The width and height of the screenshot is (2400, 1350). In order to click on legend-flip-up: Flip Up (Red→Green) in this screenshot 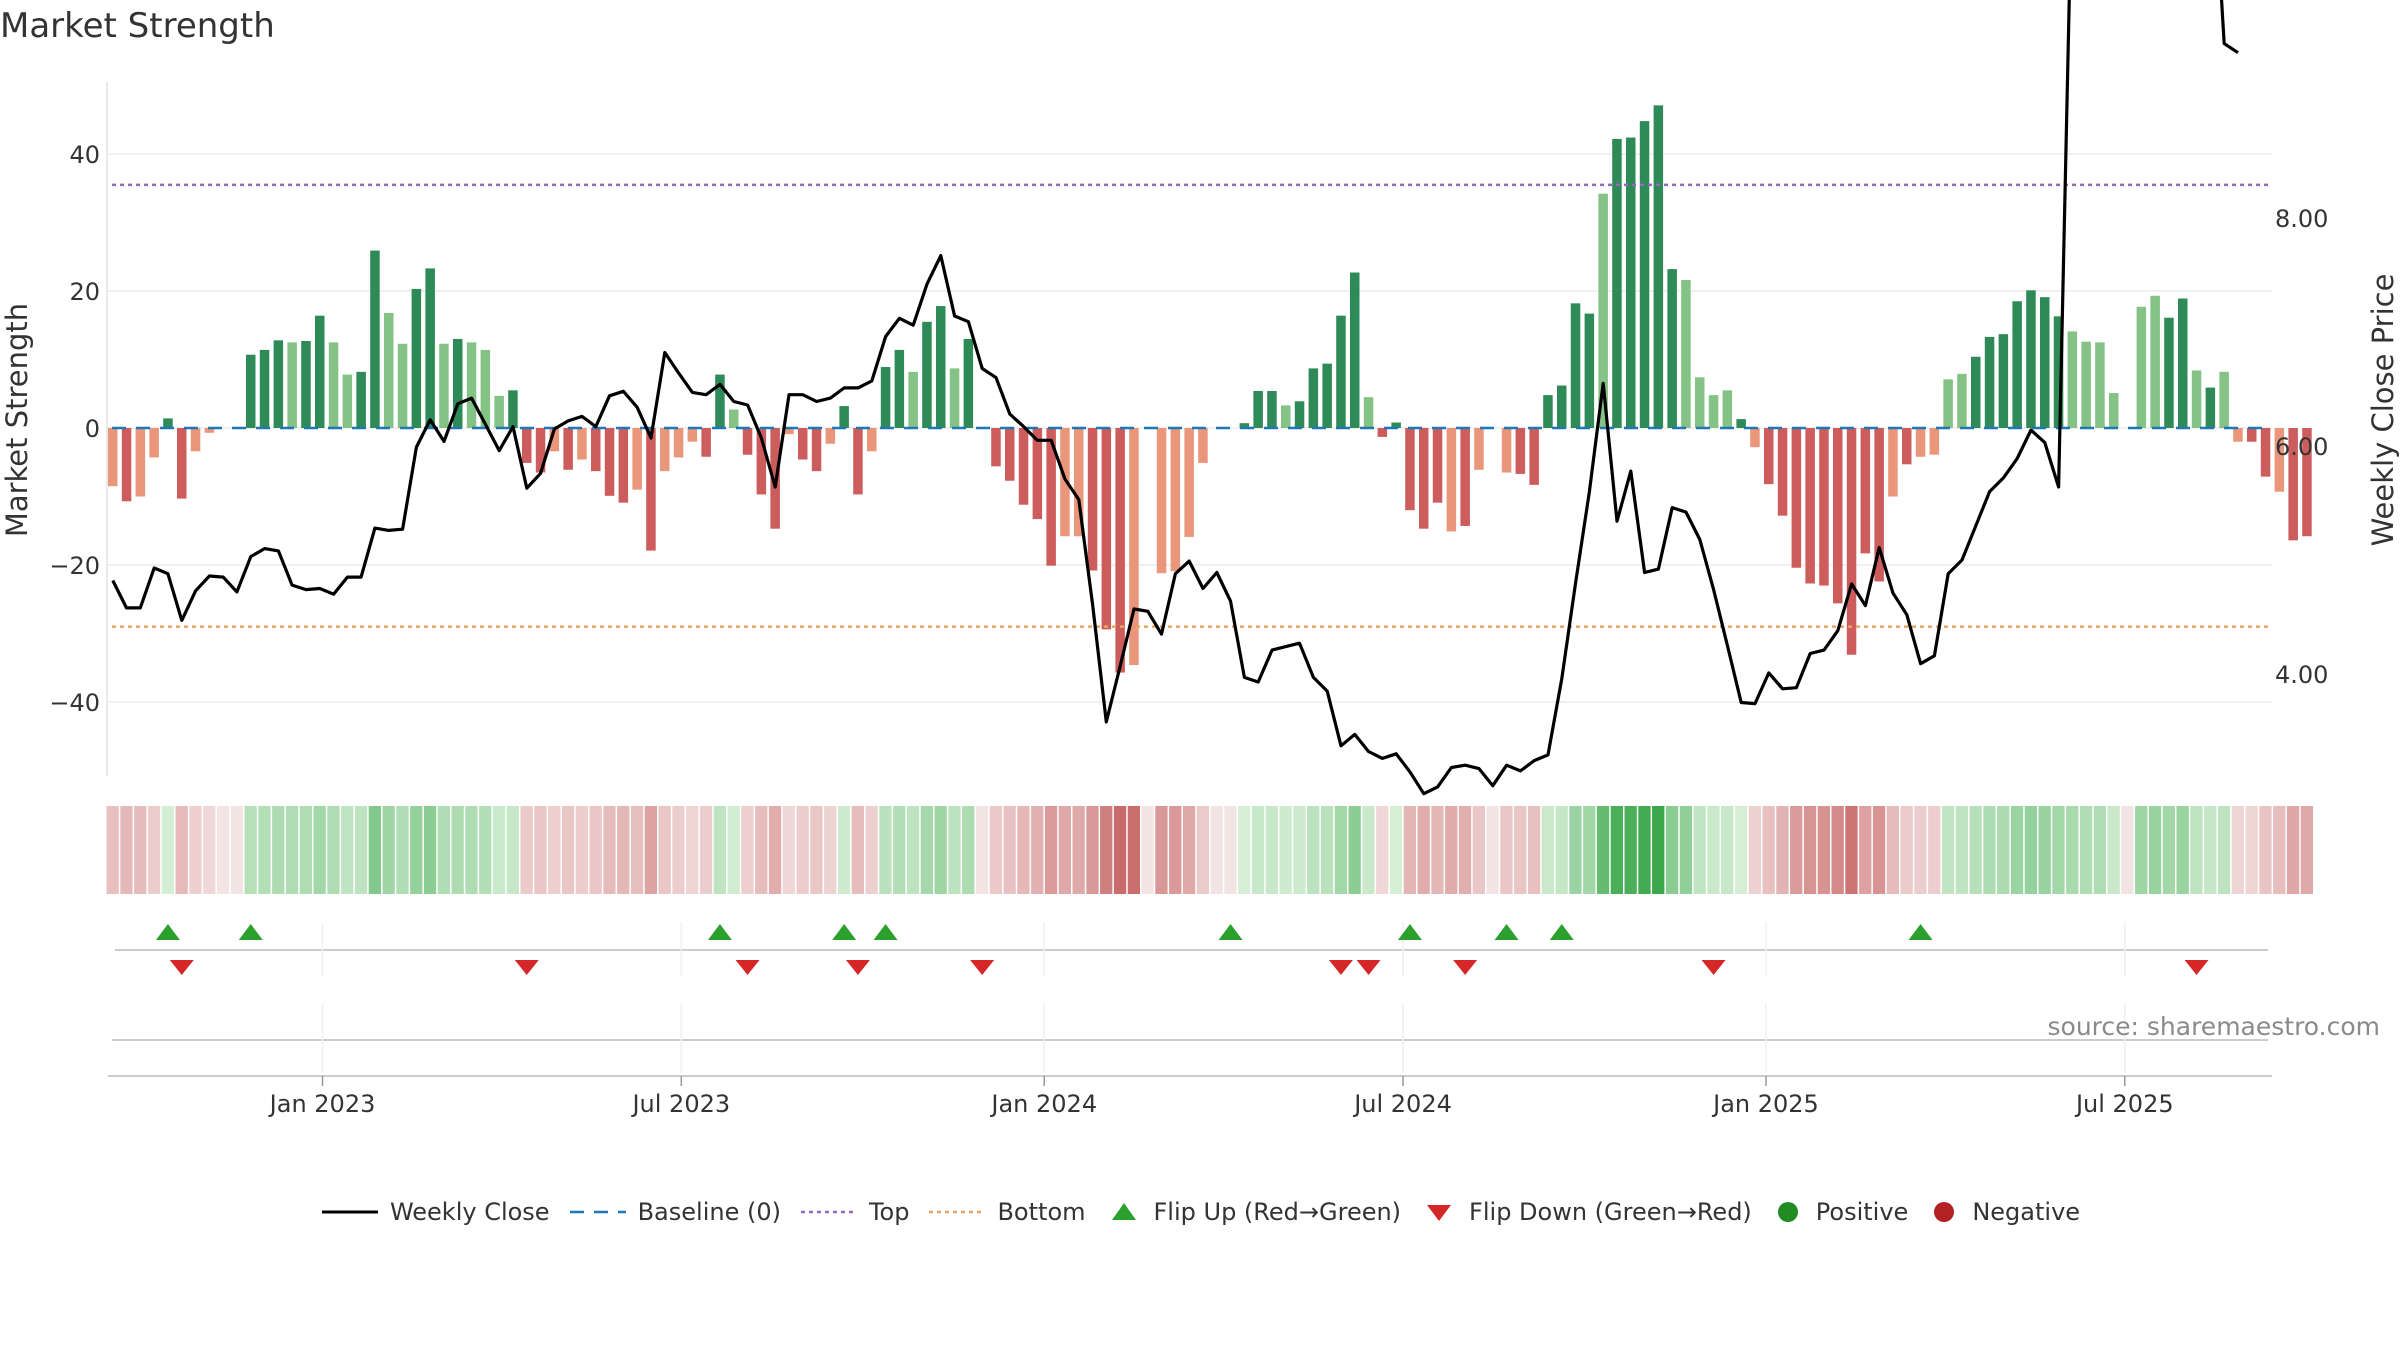, I will do `click(1252, 1212)`.